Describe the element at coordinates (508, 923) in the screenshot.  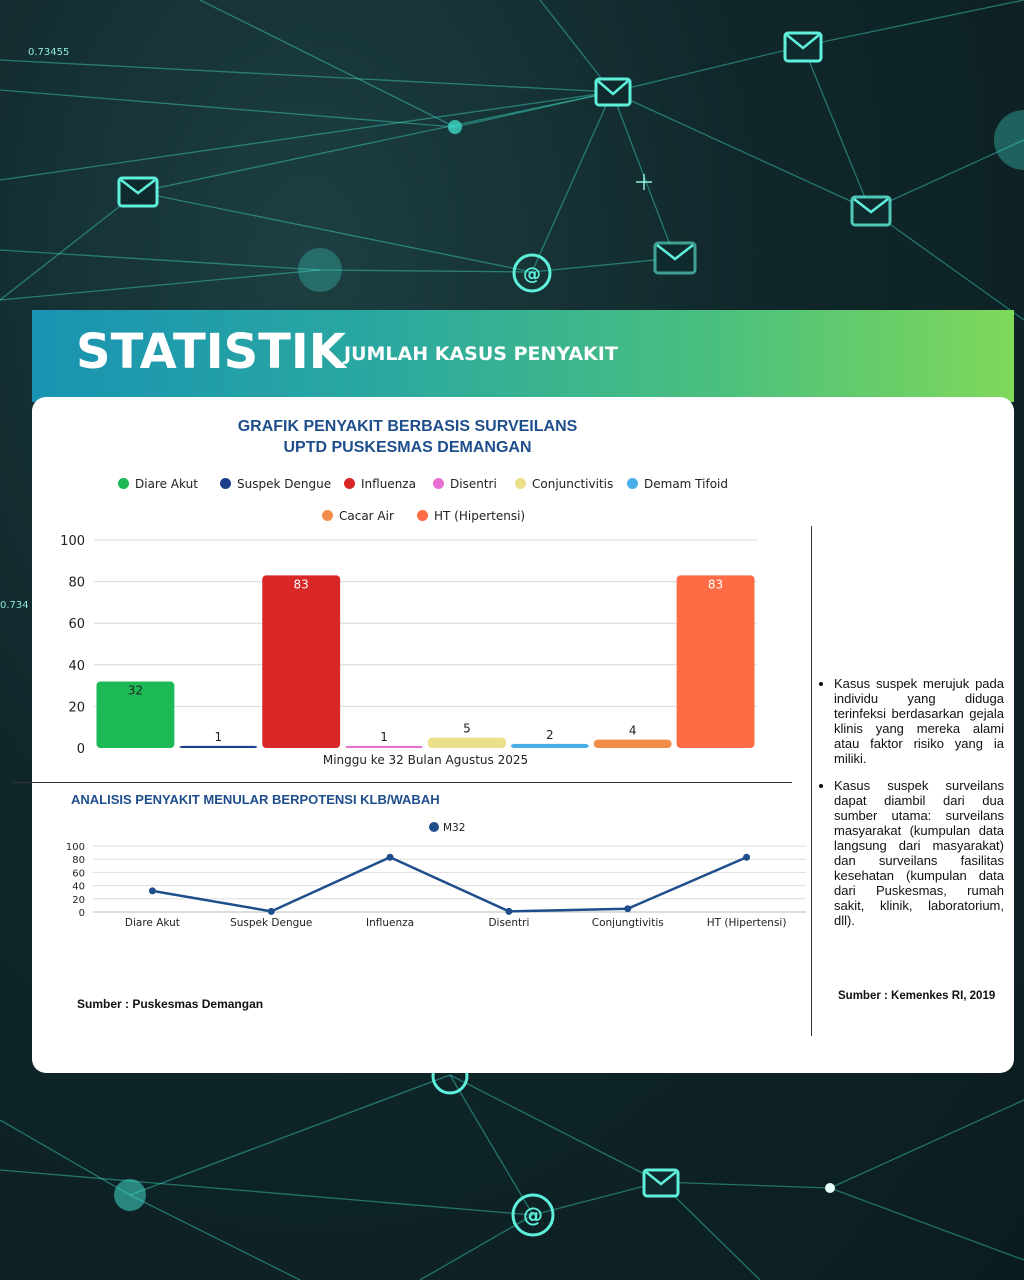
I see `x-tick-label: Disentri` at that location.